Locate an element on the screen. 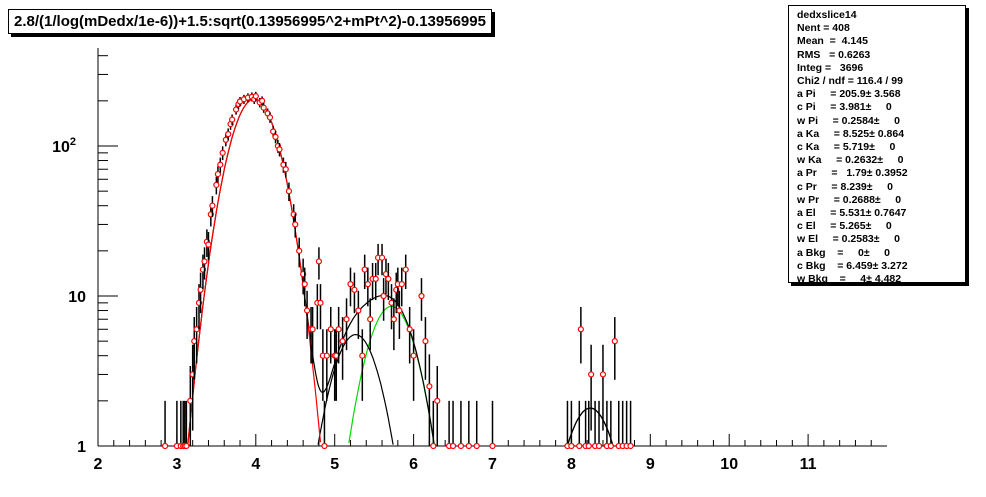  x-tick-label: 5 is located at coordinates (334, 464).